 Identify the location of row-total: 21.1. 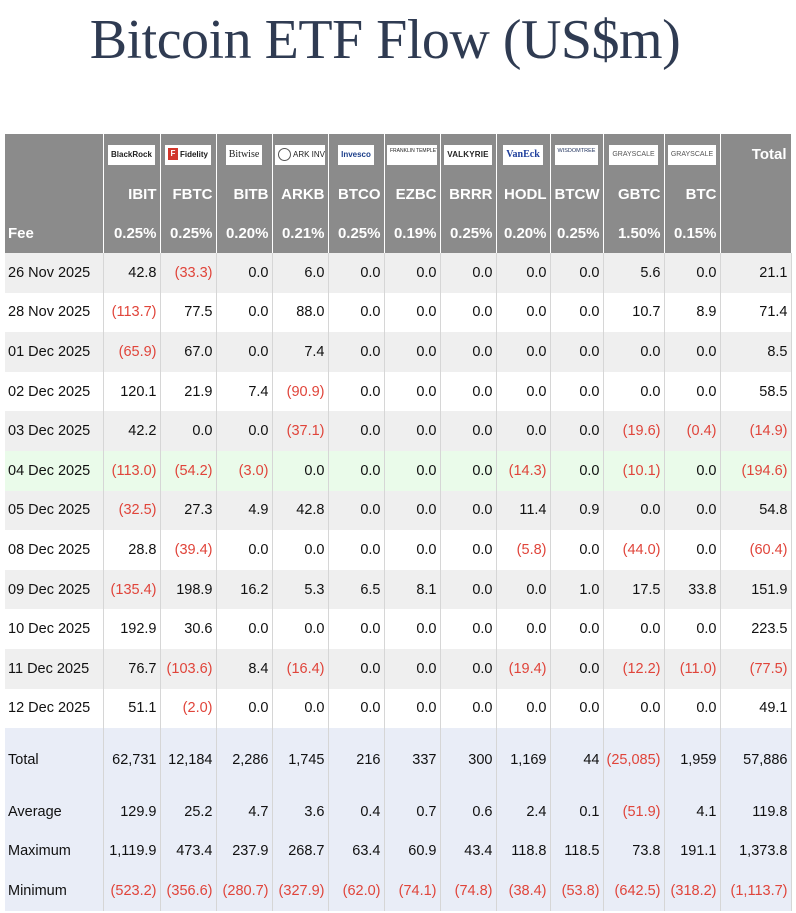
(756, 273).